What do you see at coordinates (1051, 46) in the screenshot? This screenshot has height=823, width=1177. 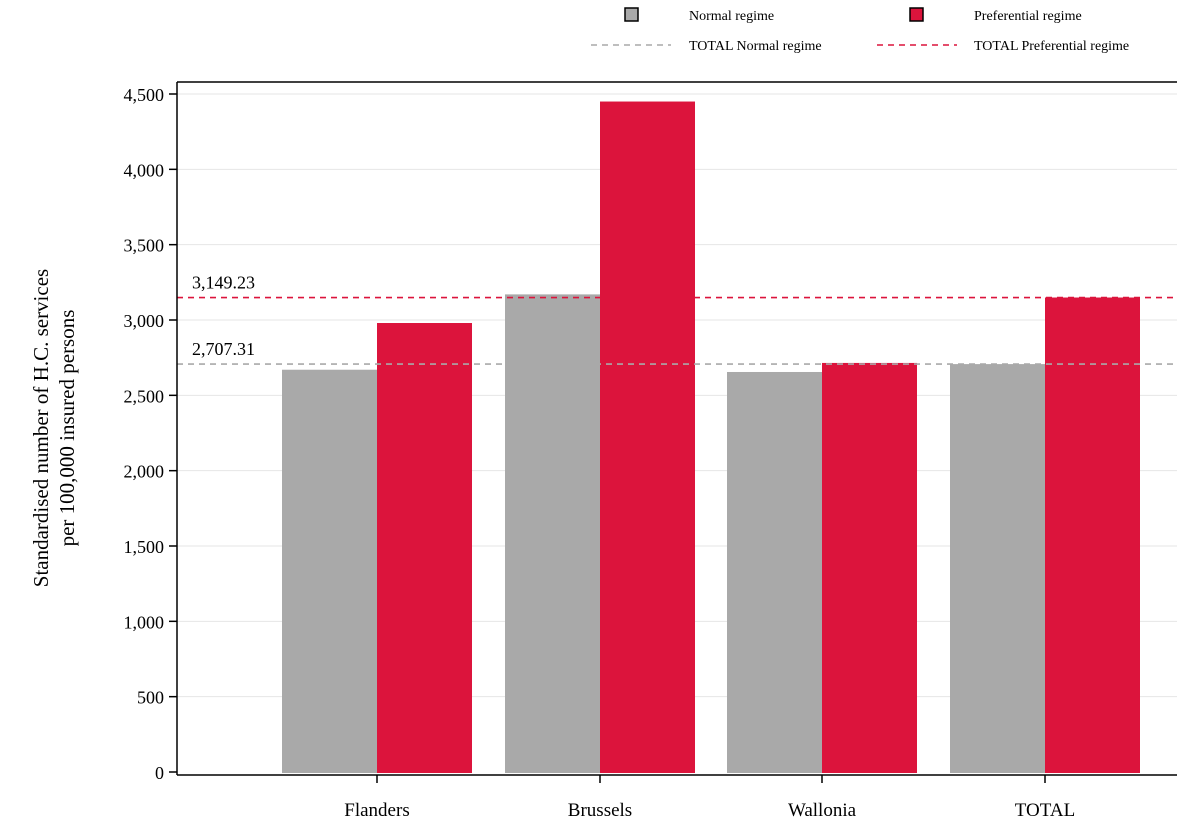 I see `legend-label-total-preferential: TOTAL Preferential regime` at bounding box center [1051, 46].